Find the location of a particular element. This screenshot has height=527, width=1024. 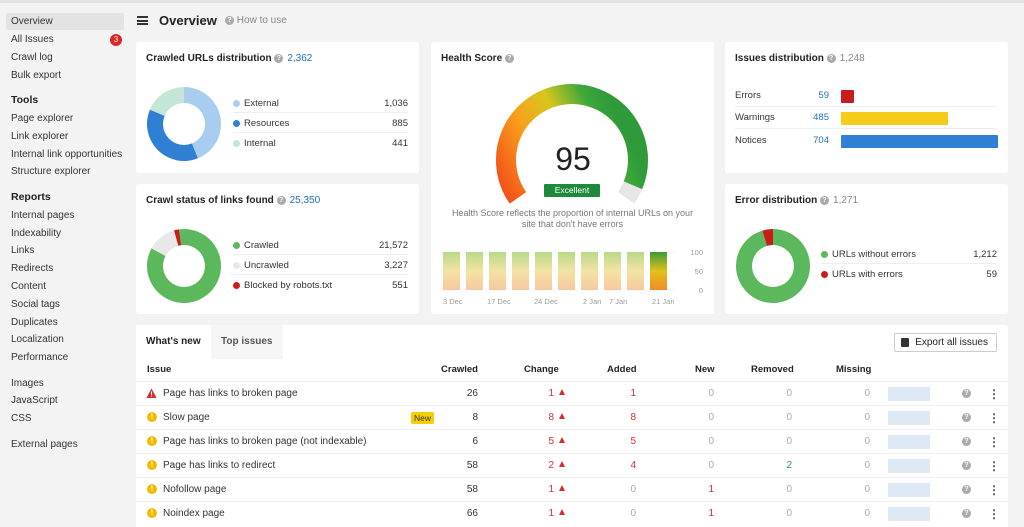

issue-name-link: Slow page is located at coordinates (186, 417).